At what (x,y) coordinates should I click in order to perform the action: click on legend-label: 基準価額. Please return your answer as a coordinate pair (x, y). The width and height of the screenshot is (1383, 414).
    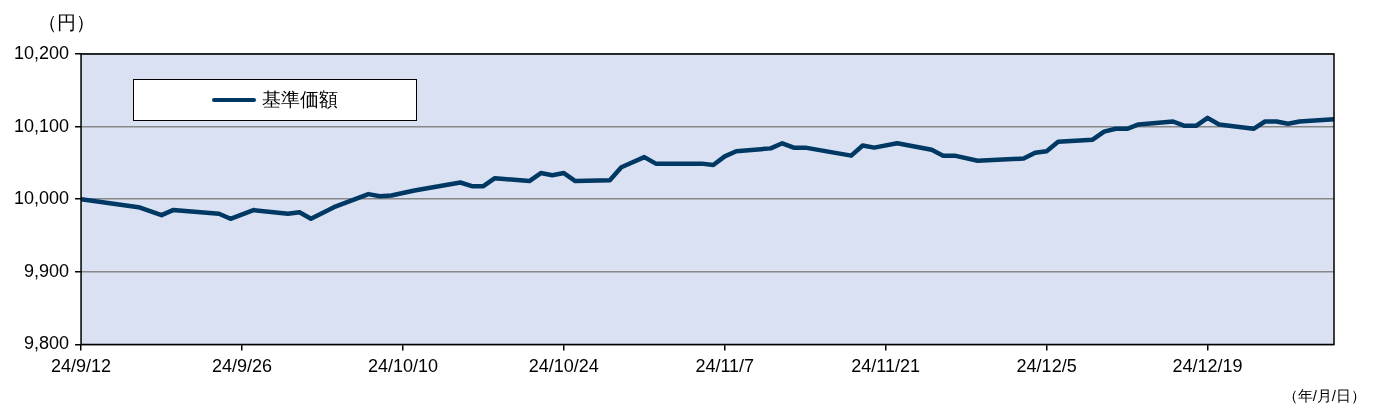
    Looking at the image, I should click on (300, 100).